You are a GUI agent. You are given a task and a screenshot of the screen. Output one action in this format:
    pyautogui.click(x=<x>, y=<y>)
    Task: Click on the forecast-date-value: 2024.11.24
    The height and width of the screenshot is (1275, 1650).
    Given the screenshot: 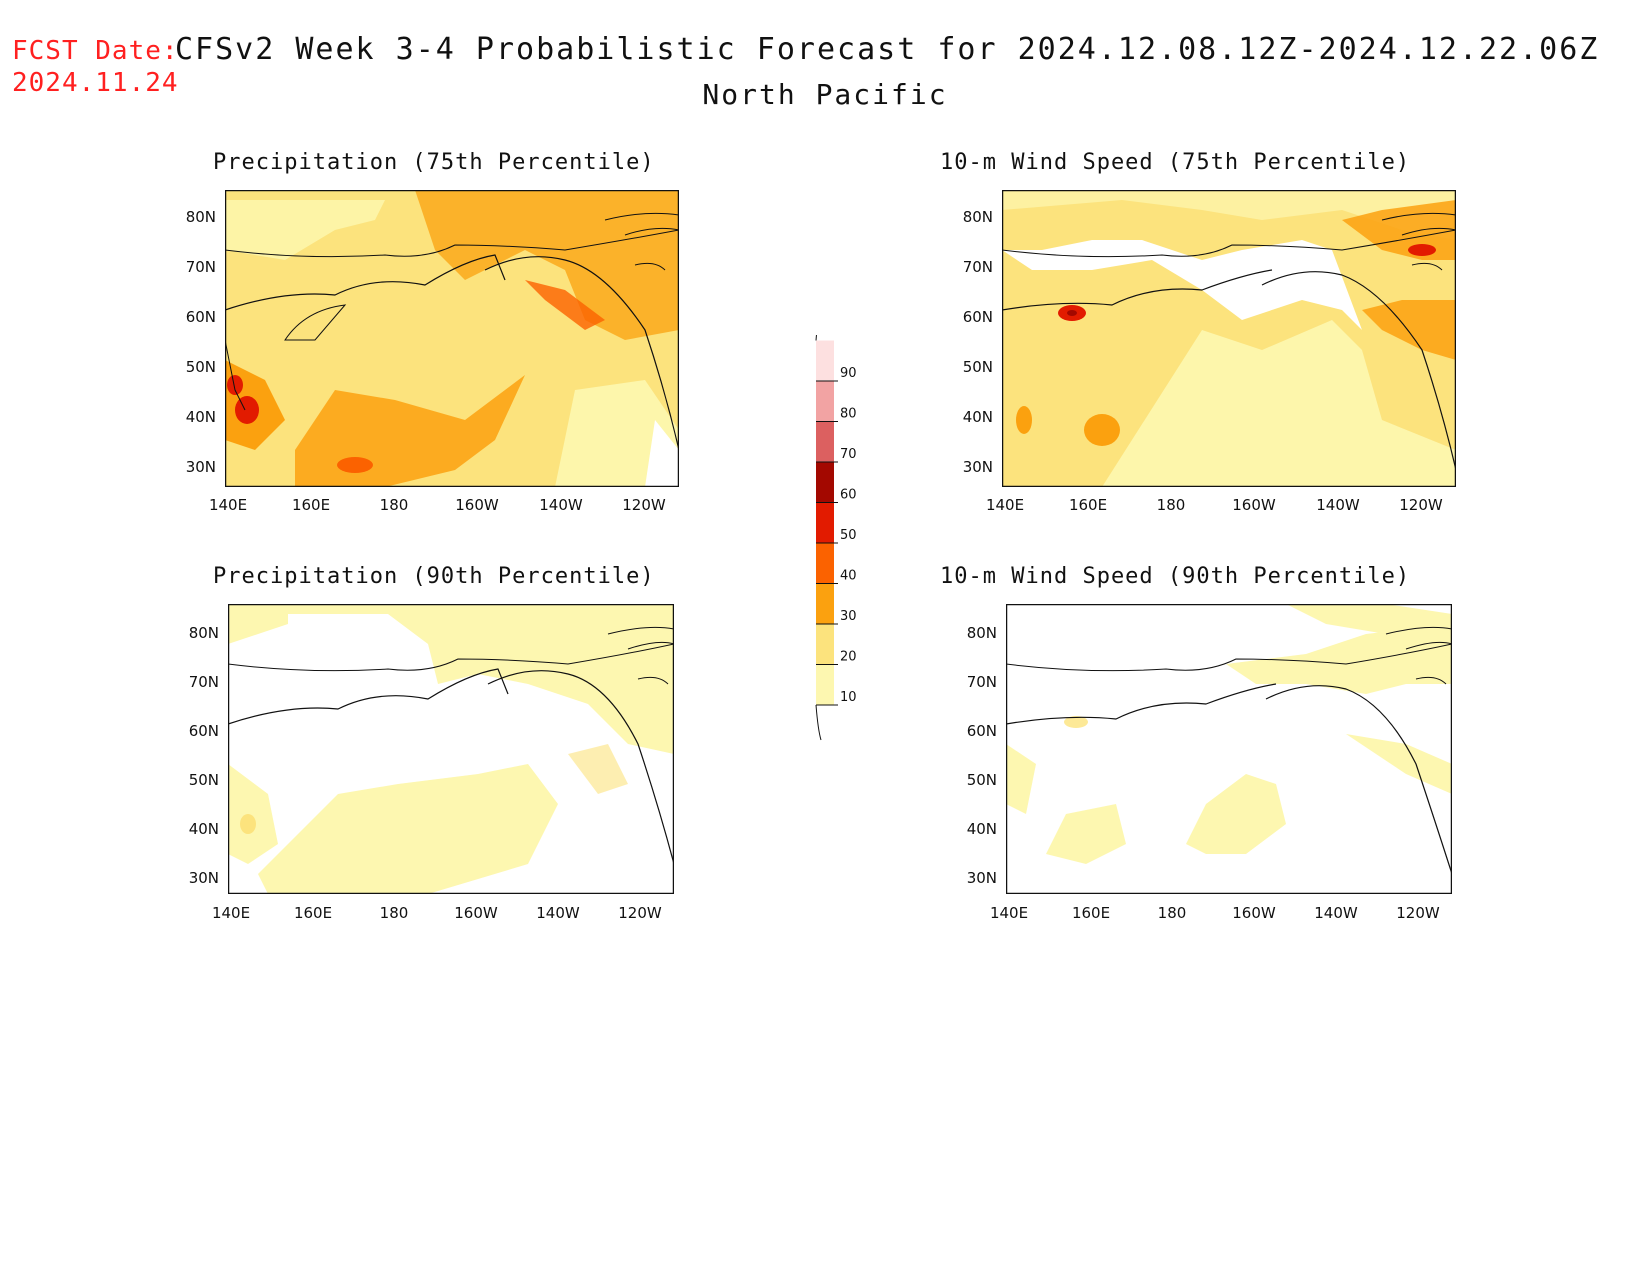 What is the action you would take?
    pyautogui.click(x=95, y=83)
    